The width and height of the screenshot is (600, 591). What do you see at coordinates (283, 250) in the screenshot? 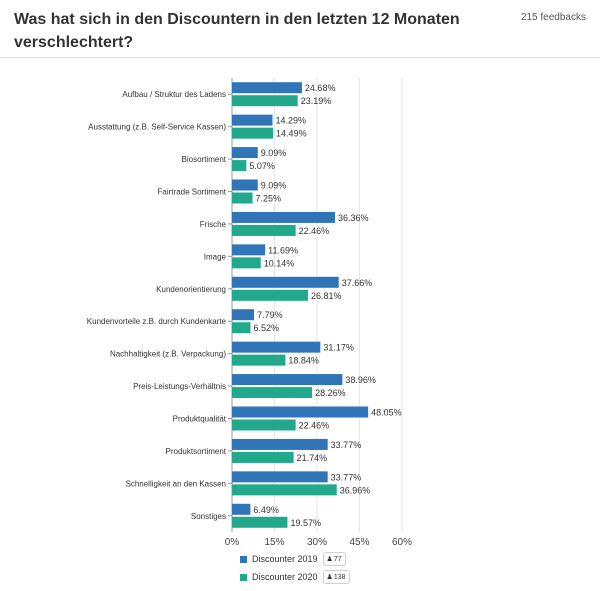
I see `bar-value-label: 11.69%` at bounding box center [283, 250].